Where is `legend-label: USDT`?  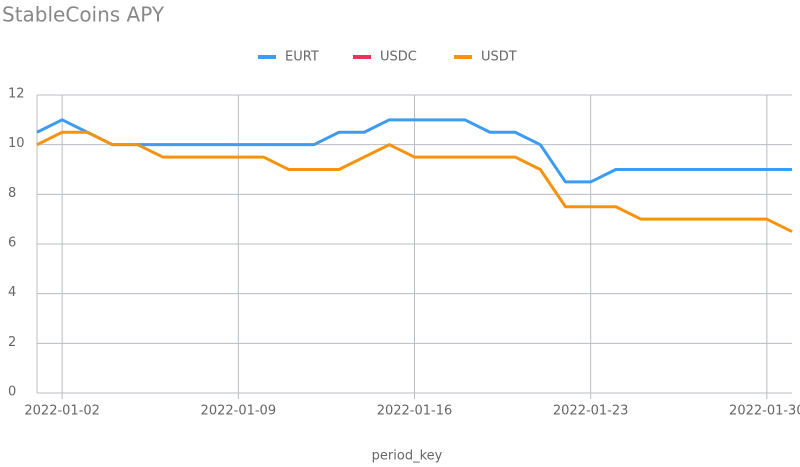 legend-label: USDT is located at coordinates (499, 57).